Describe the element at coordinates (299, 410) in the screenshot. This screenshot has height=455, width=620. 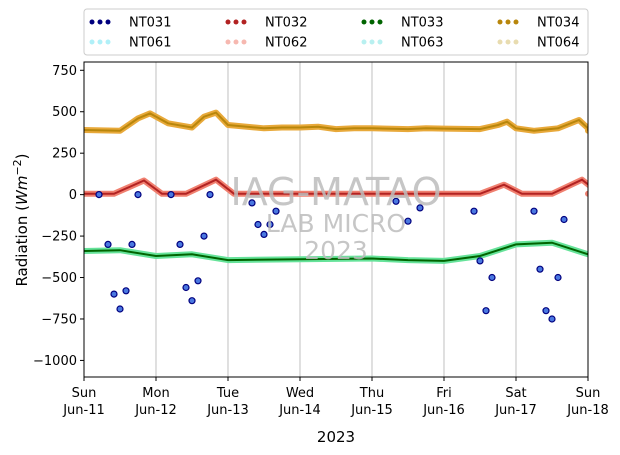
I see `x-tick-date: Jun-14` at that location.